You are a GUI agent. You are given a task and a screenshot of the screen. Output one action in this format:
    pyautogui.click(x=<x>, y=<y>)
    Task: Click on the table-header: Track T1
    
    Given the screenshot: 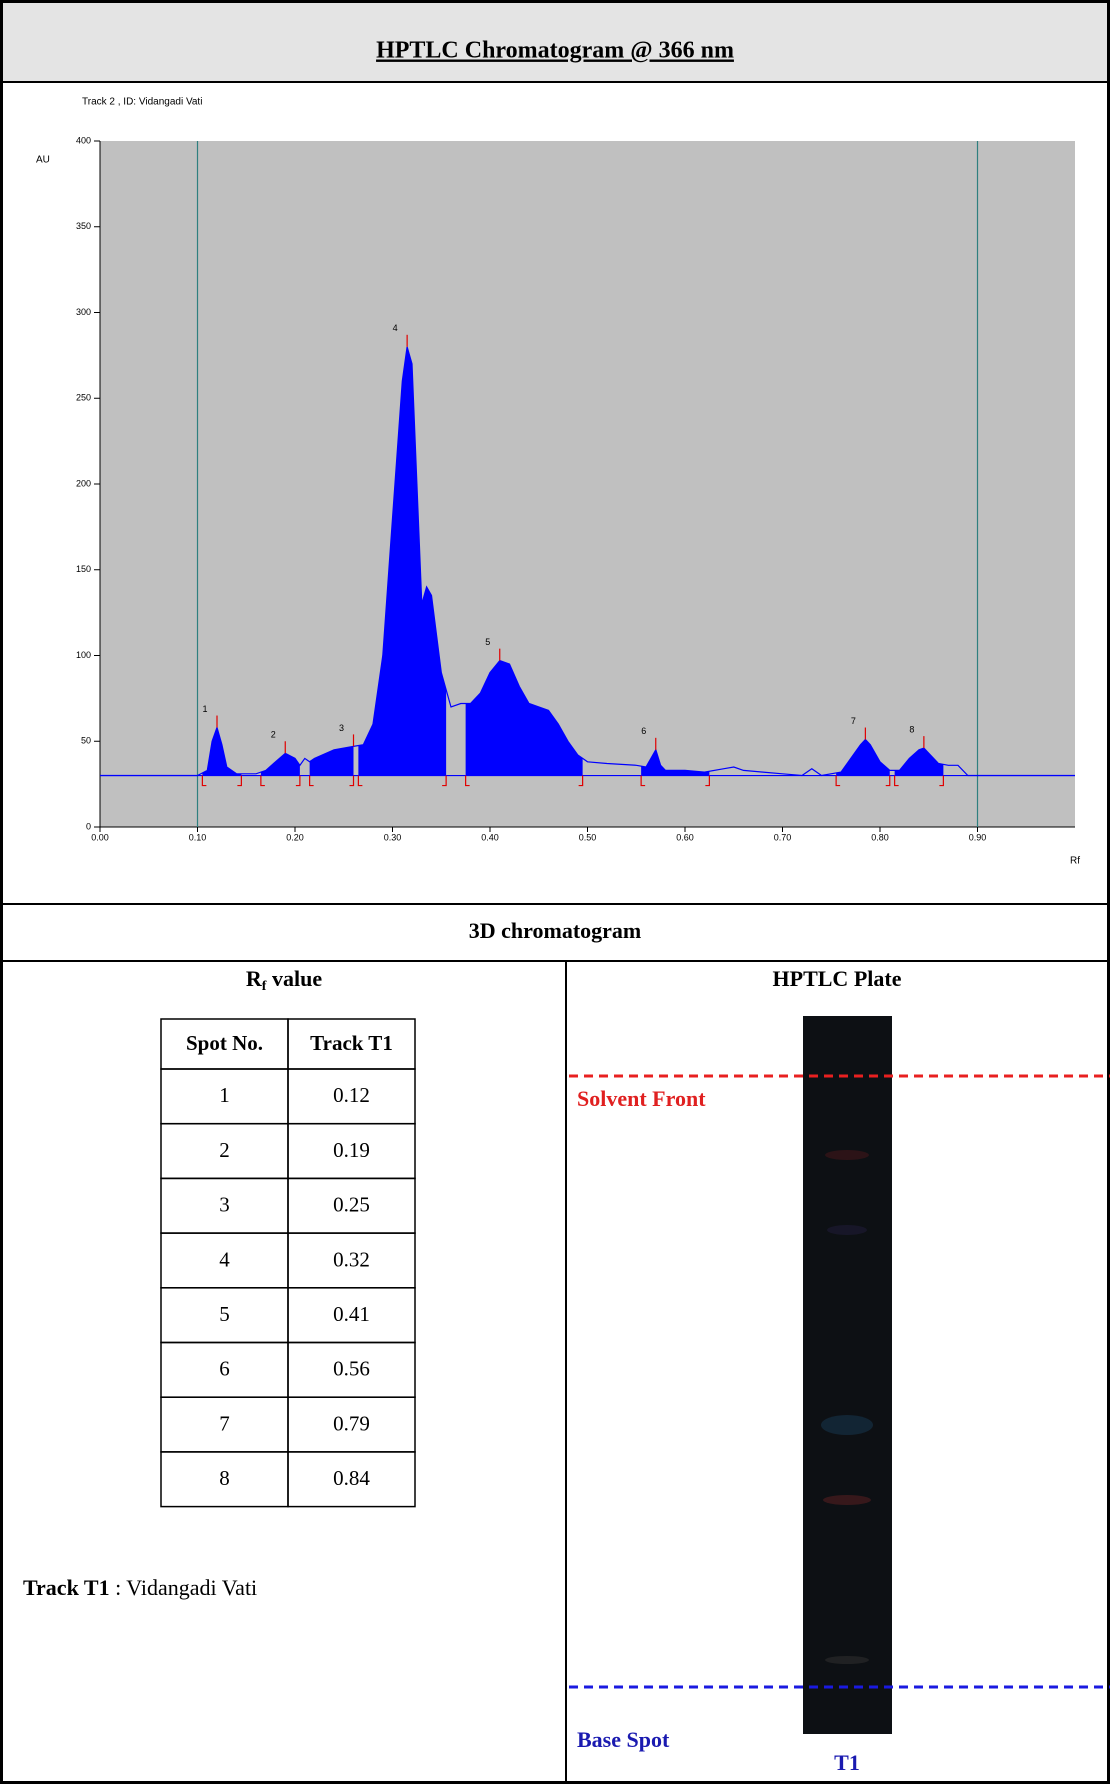 What is the action you would take?
    pyautogui.click(x=351, y=1043)
    